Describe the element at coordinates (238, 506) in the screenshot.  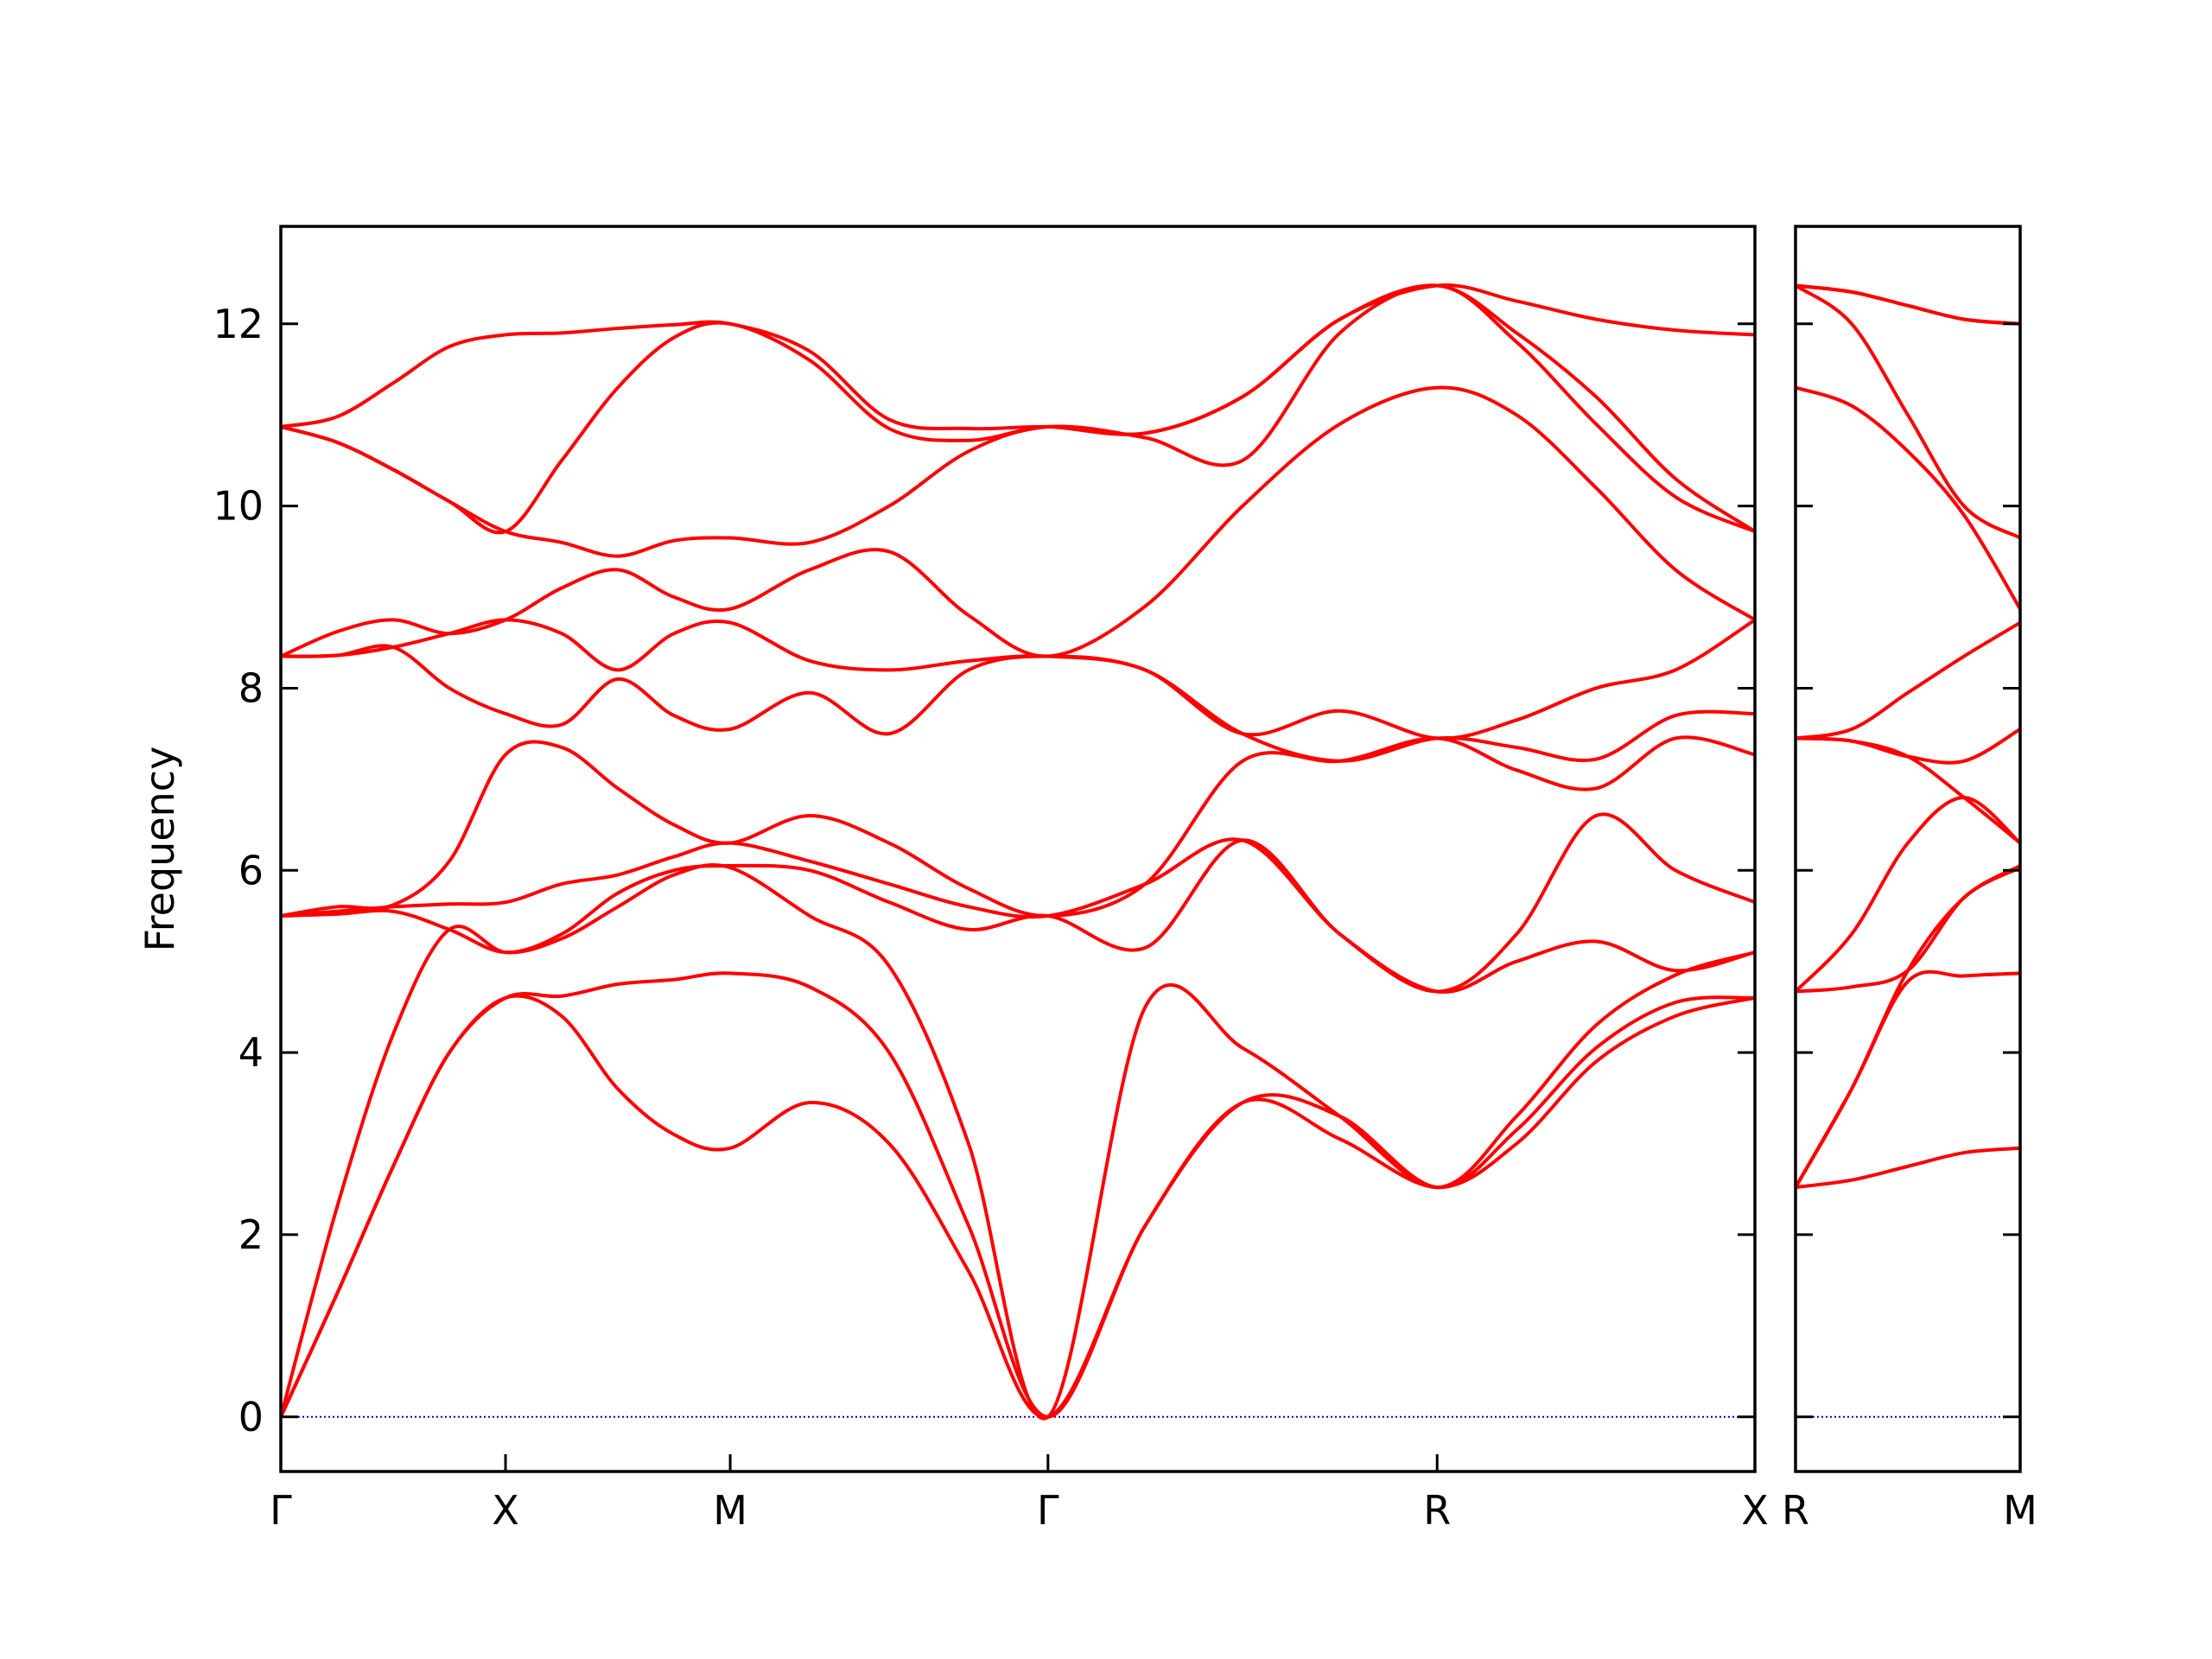
I see `y-tick-label: 10` at that location.